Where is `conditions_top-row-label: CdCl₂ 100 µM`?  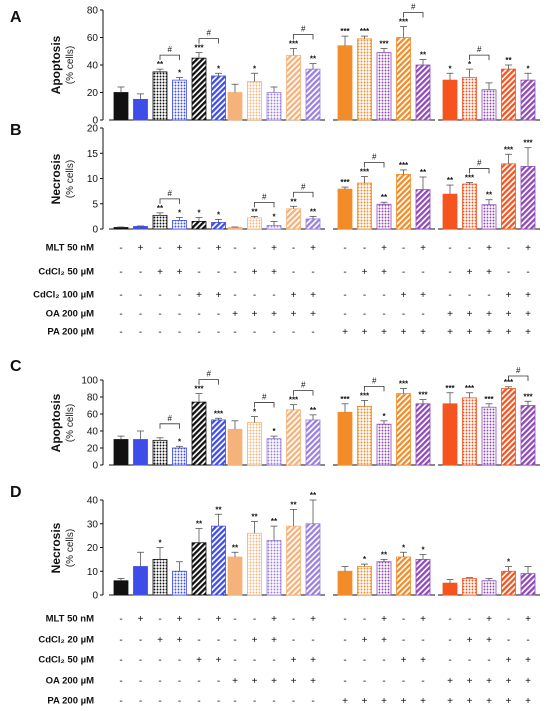
conditions_top-row-label: CdCl₂ 100 µM is located at coordinates (63, 295).